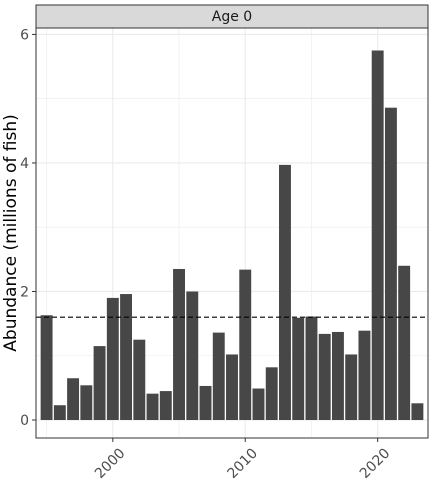 This screenshot has width=433, height=500. Describe the element at coordinates (11, 232) in the screenshot. I see `y-axis-title: Abundance (millions of fish)` at that location.